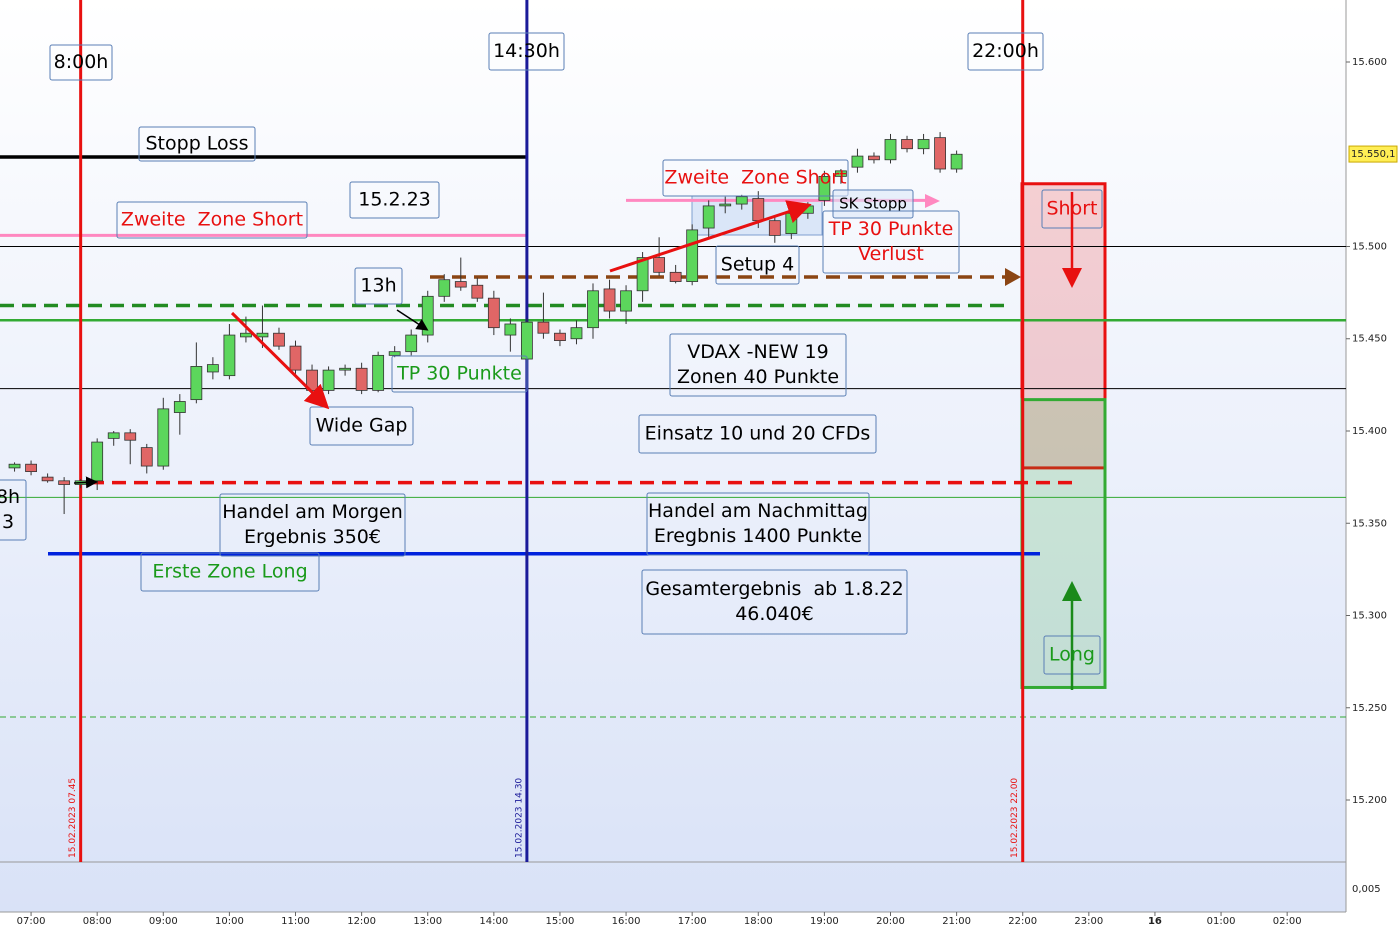 The image size is (1398, 926). What do you see at coordinates (1369, 616) in the screenshot?
I see `y-tick-label: 15.300` at bounding box center [1369, 616].